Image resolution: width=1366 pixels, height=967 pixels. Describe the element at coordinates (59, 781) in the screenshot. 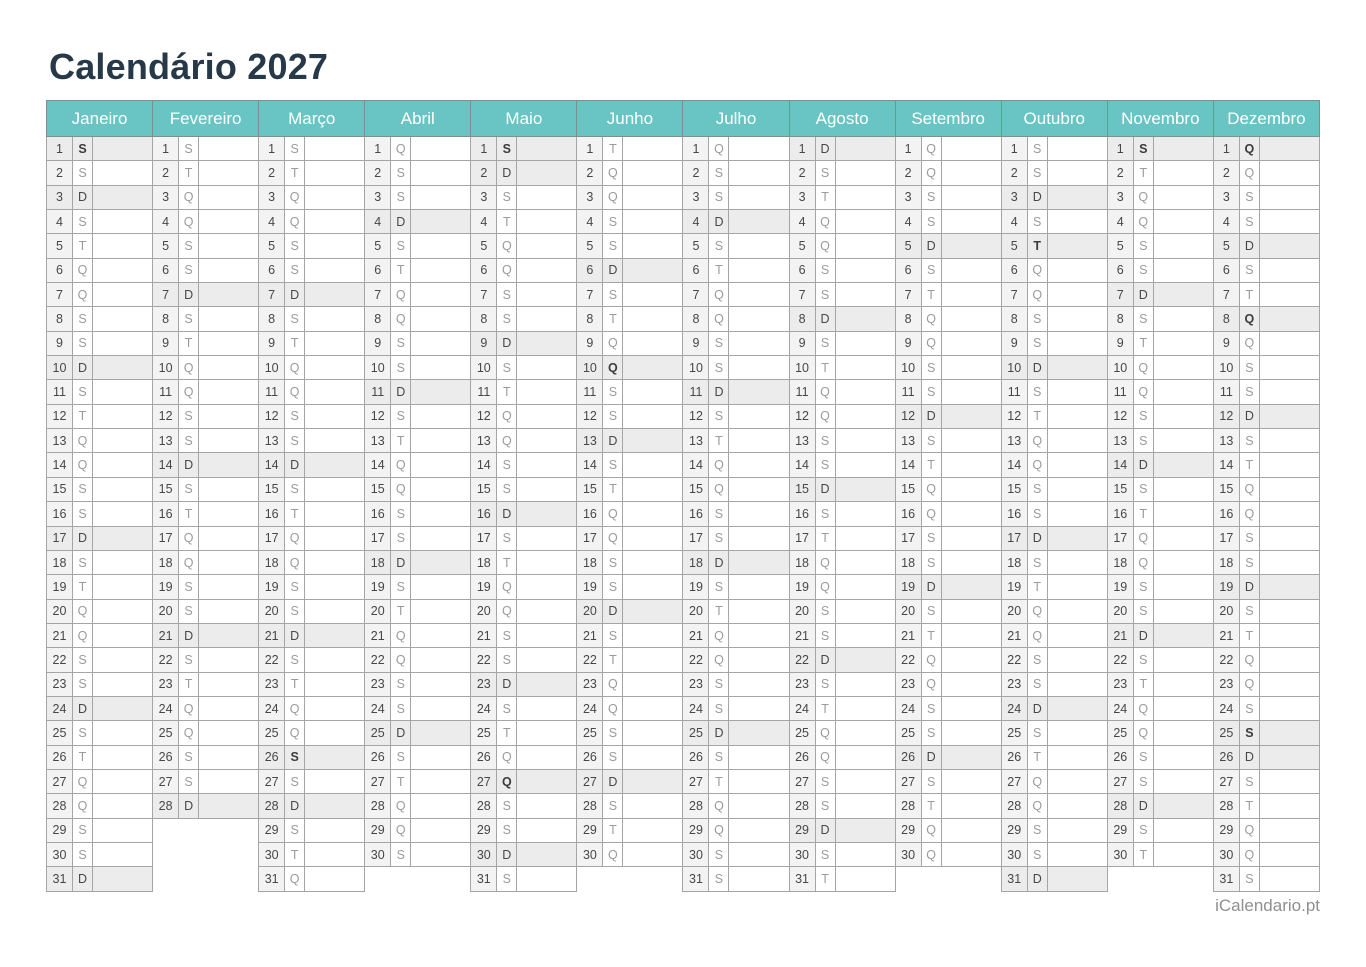

I see `day-number: 27` at that location.